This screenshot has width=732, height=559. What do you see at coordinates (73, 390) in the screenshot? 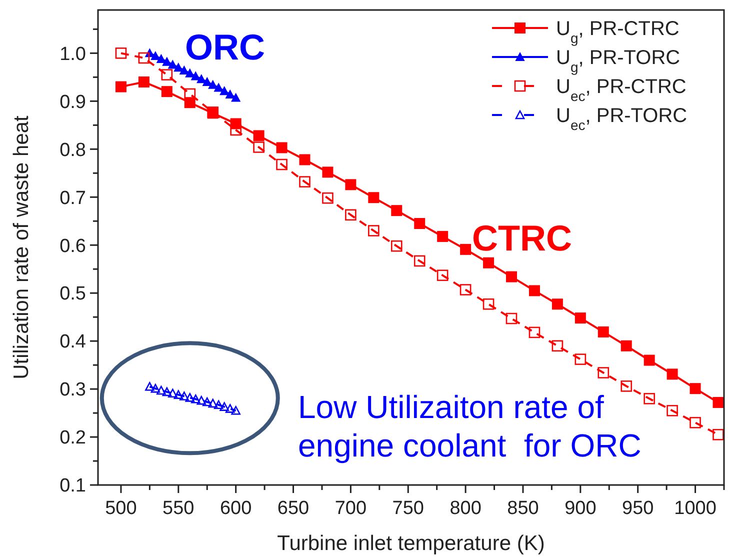
I see `y-tick-label: 0.3` at bounding box center [73, 390].